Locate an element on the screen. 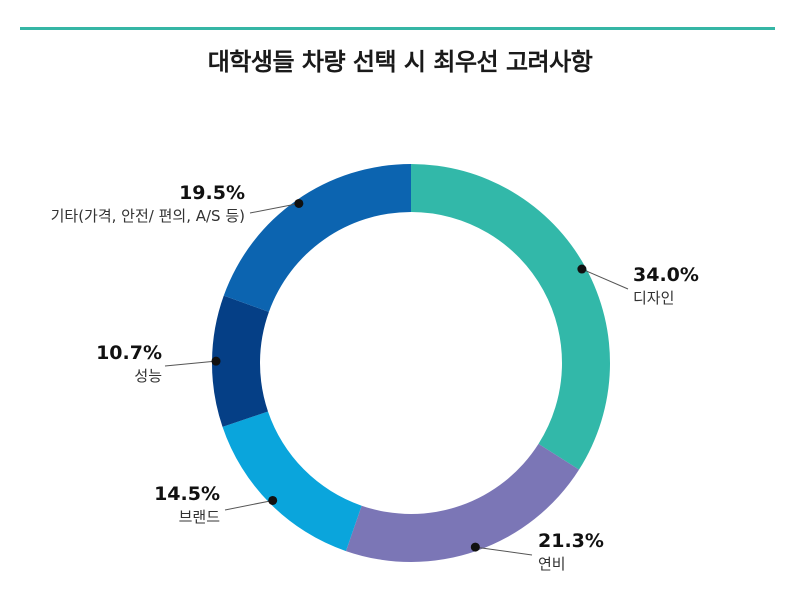 The width and height of the screenshot is (800, 612). callout-design: 34.0% 디자인 is located at coordinates (666, 285).